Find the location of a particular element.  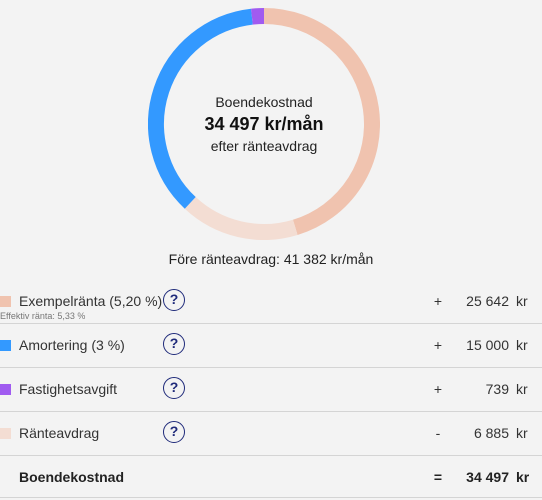

donut-center-value: 34 497 kr/mån is located at coordinates (264, 124).